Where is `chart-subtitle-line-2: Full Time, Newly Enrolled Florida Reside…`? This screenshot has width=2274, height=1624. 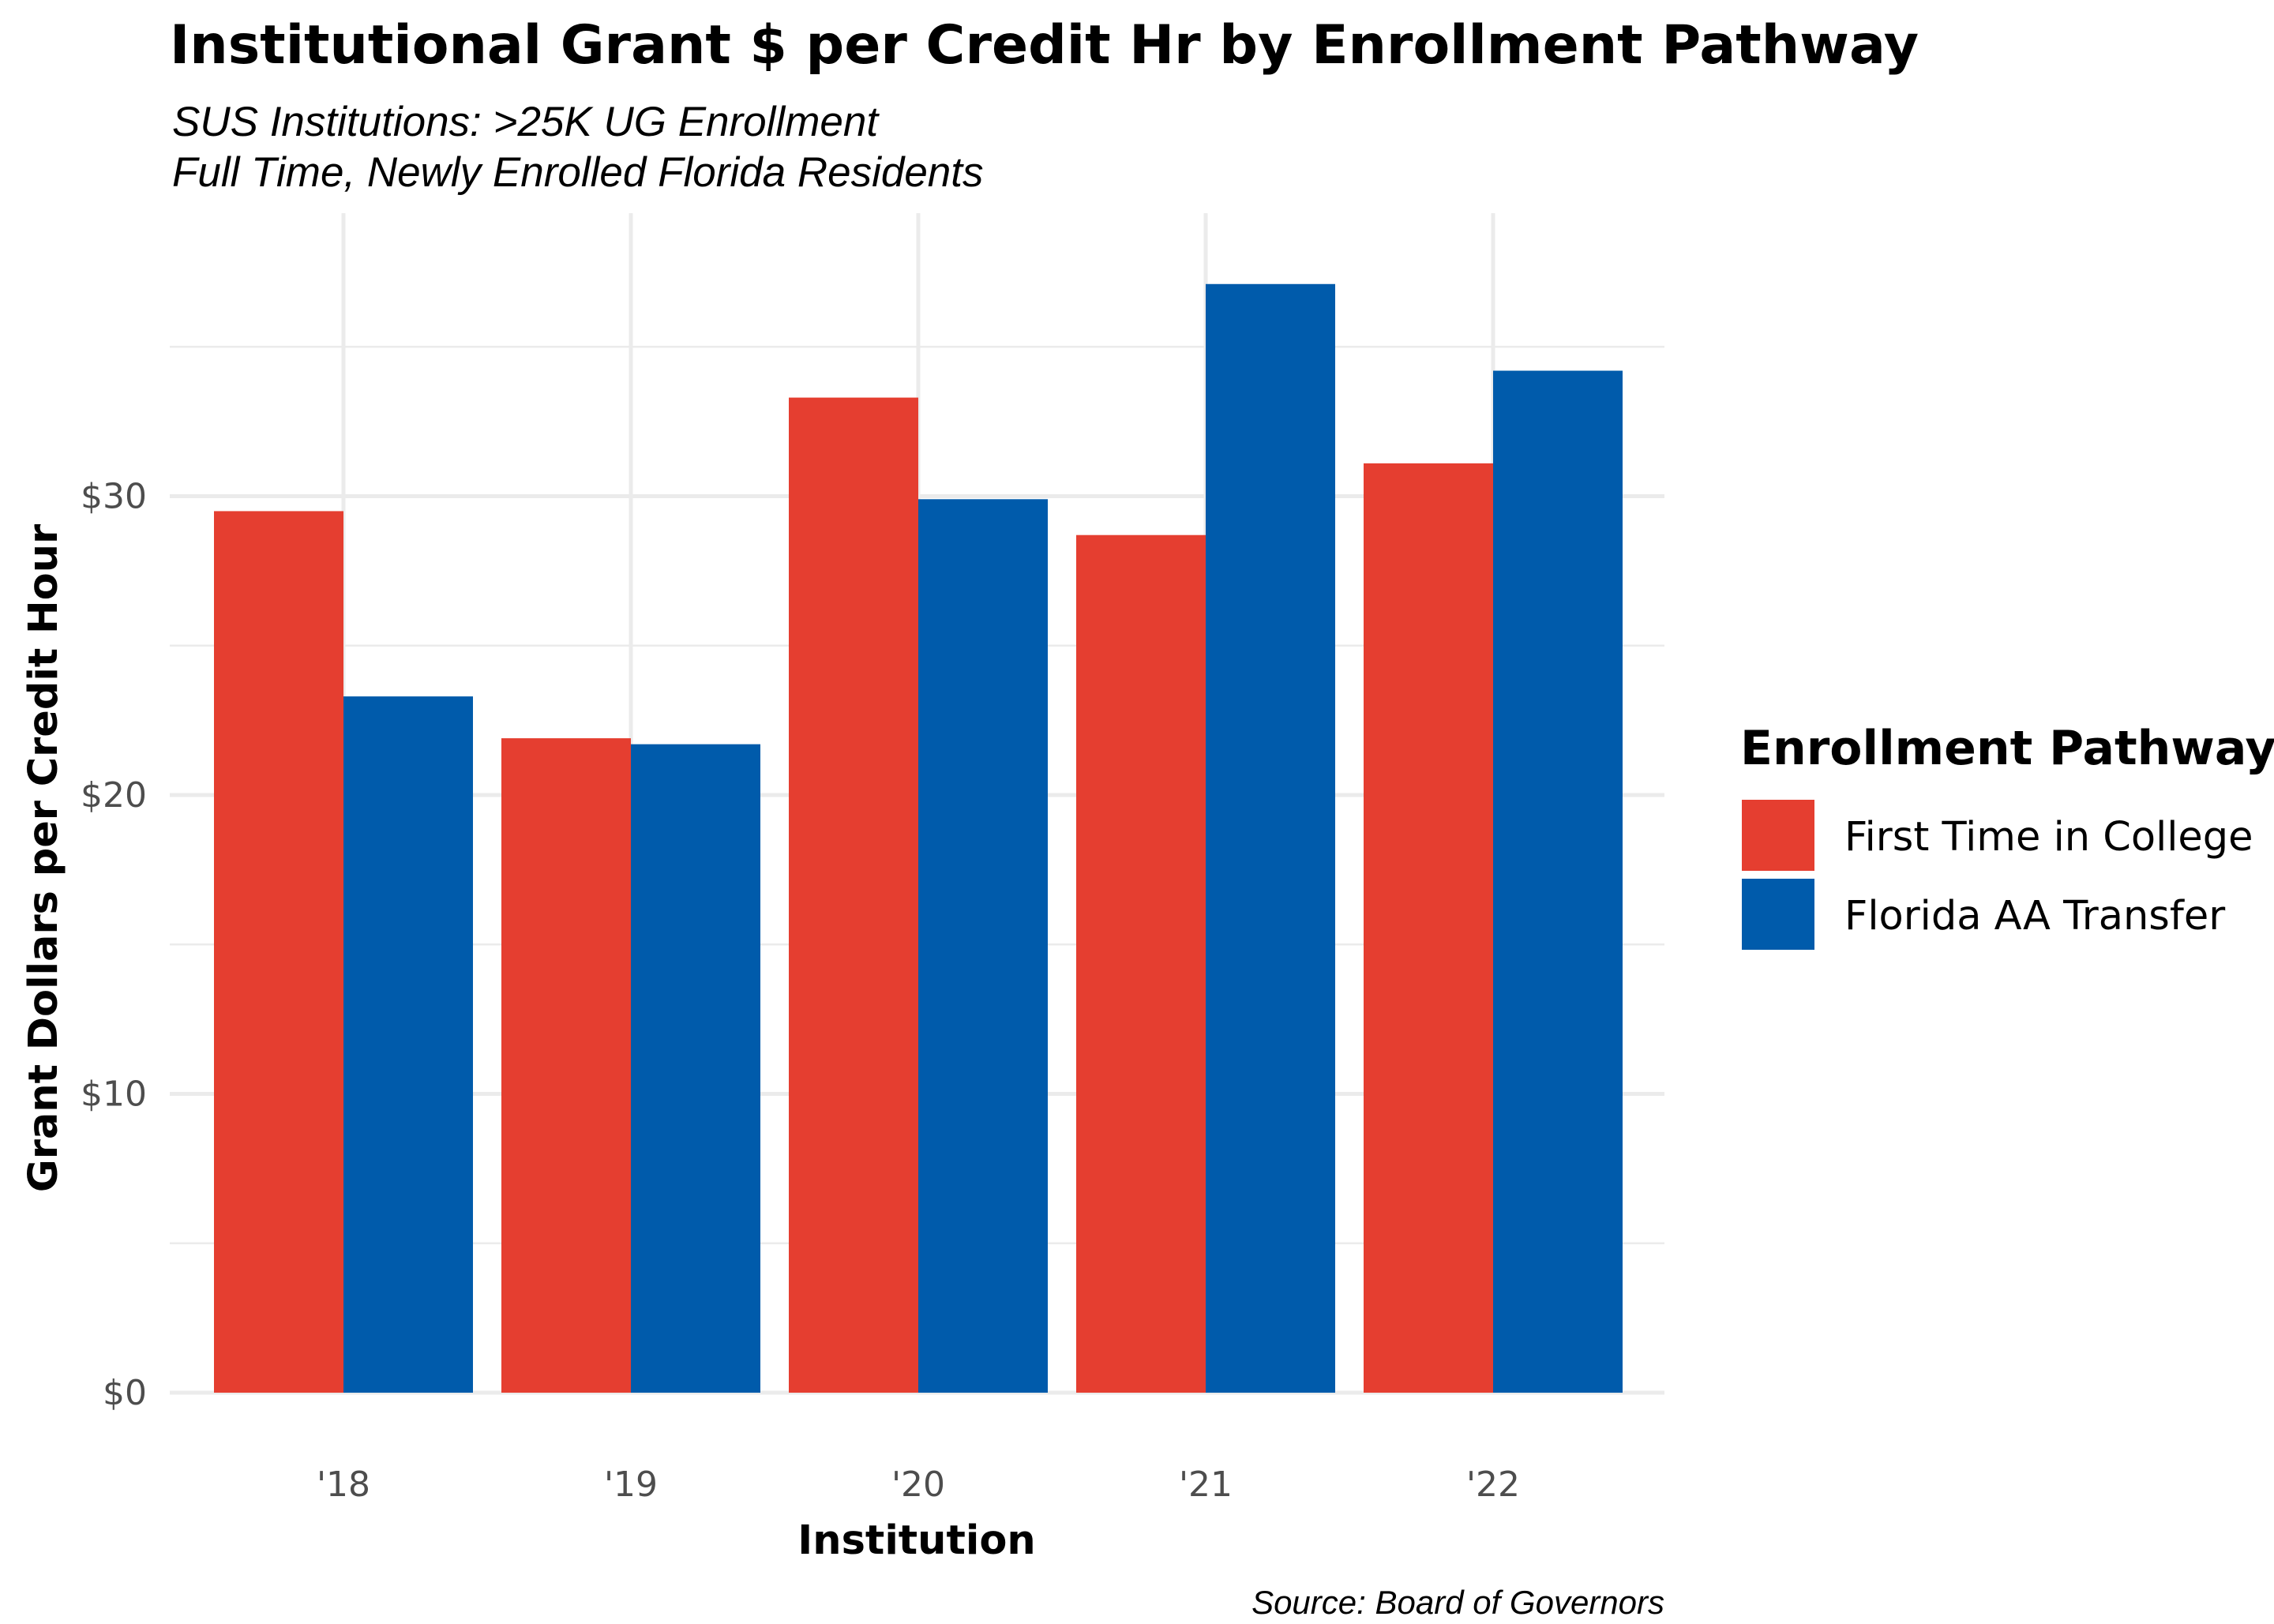
chart-subtitle-line-2: Full Time, Newly Enrolled Florida Reside… is located at coordinates (578, 172).